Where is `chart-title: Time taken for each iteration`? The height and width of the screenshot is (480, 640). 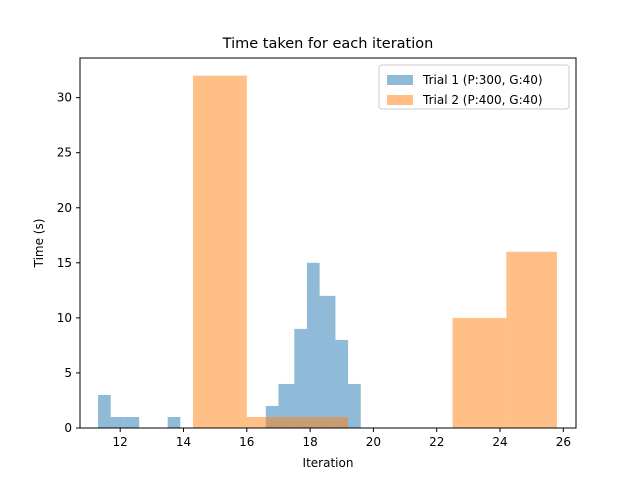
chart-title: Time taken for each iteration is located at coordinates (328, 44).